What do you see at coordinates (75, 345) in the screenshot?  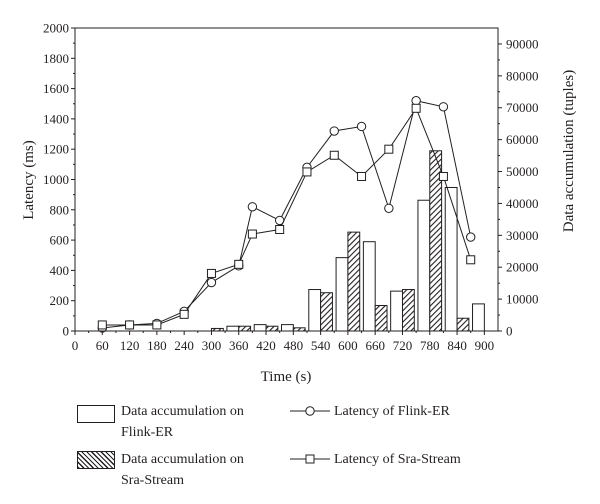 I see `x-tick-label: 0` at bounding box center [75, 345].